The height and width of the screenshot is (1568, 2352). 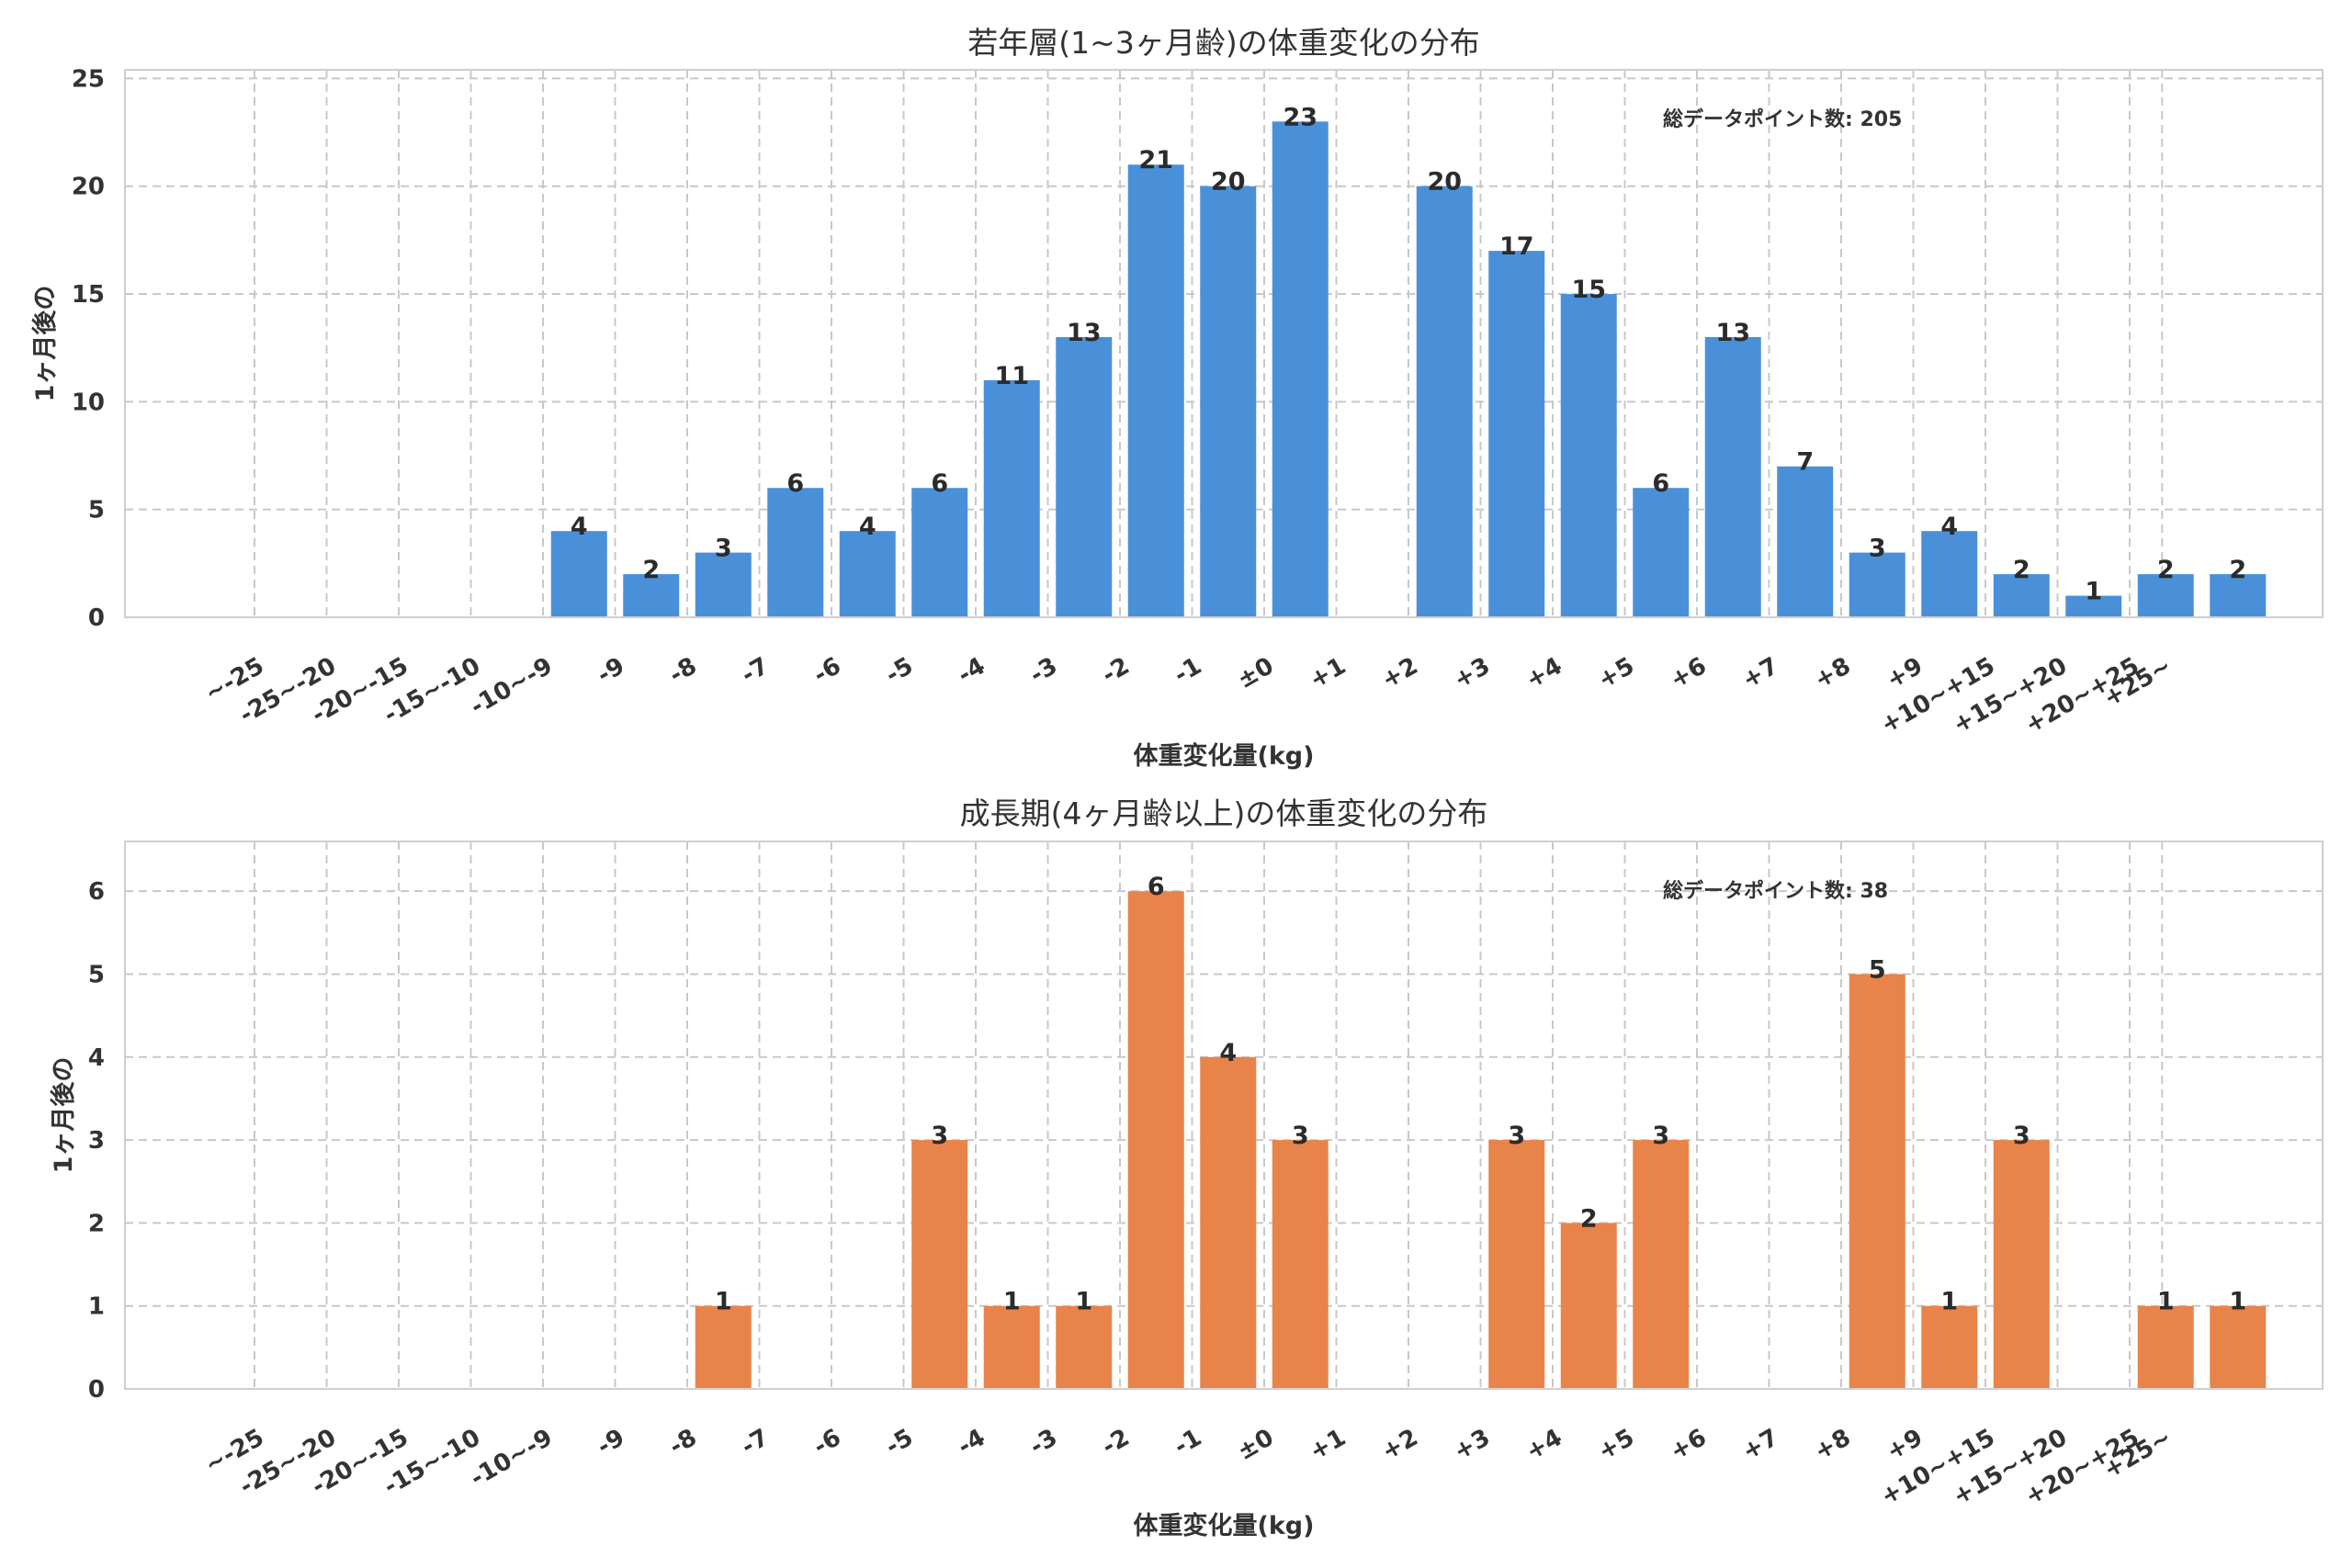 What do you see at coordinates (1782, 119) in the screenshot?
I see `total-count-annotation: 総データポイント数: 205` at bounding box center [1782, 119].